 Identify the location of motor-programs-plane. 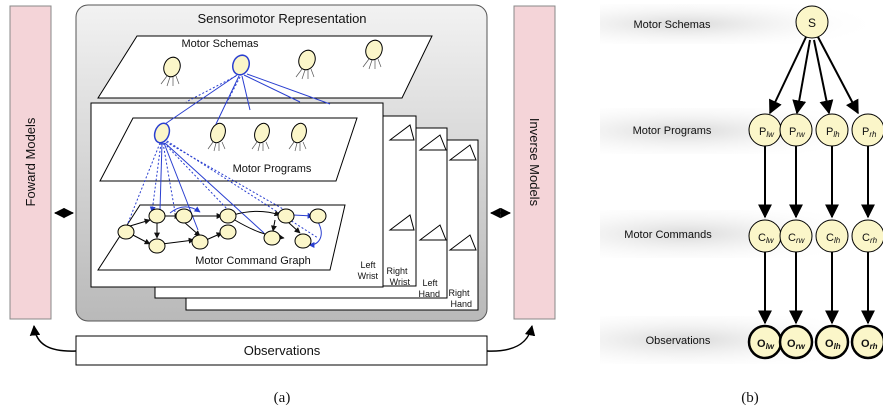
(228, 149).